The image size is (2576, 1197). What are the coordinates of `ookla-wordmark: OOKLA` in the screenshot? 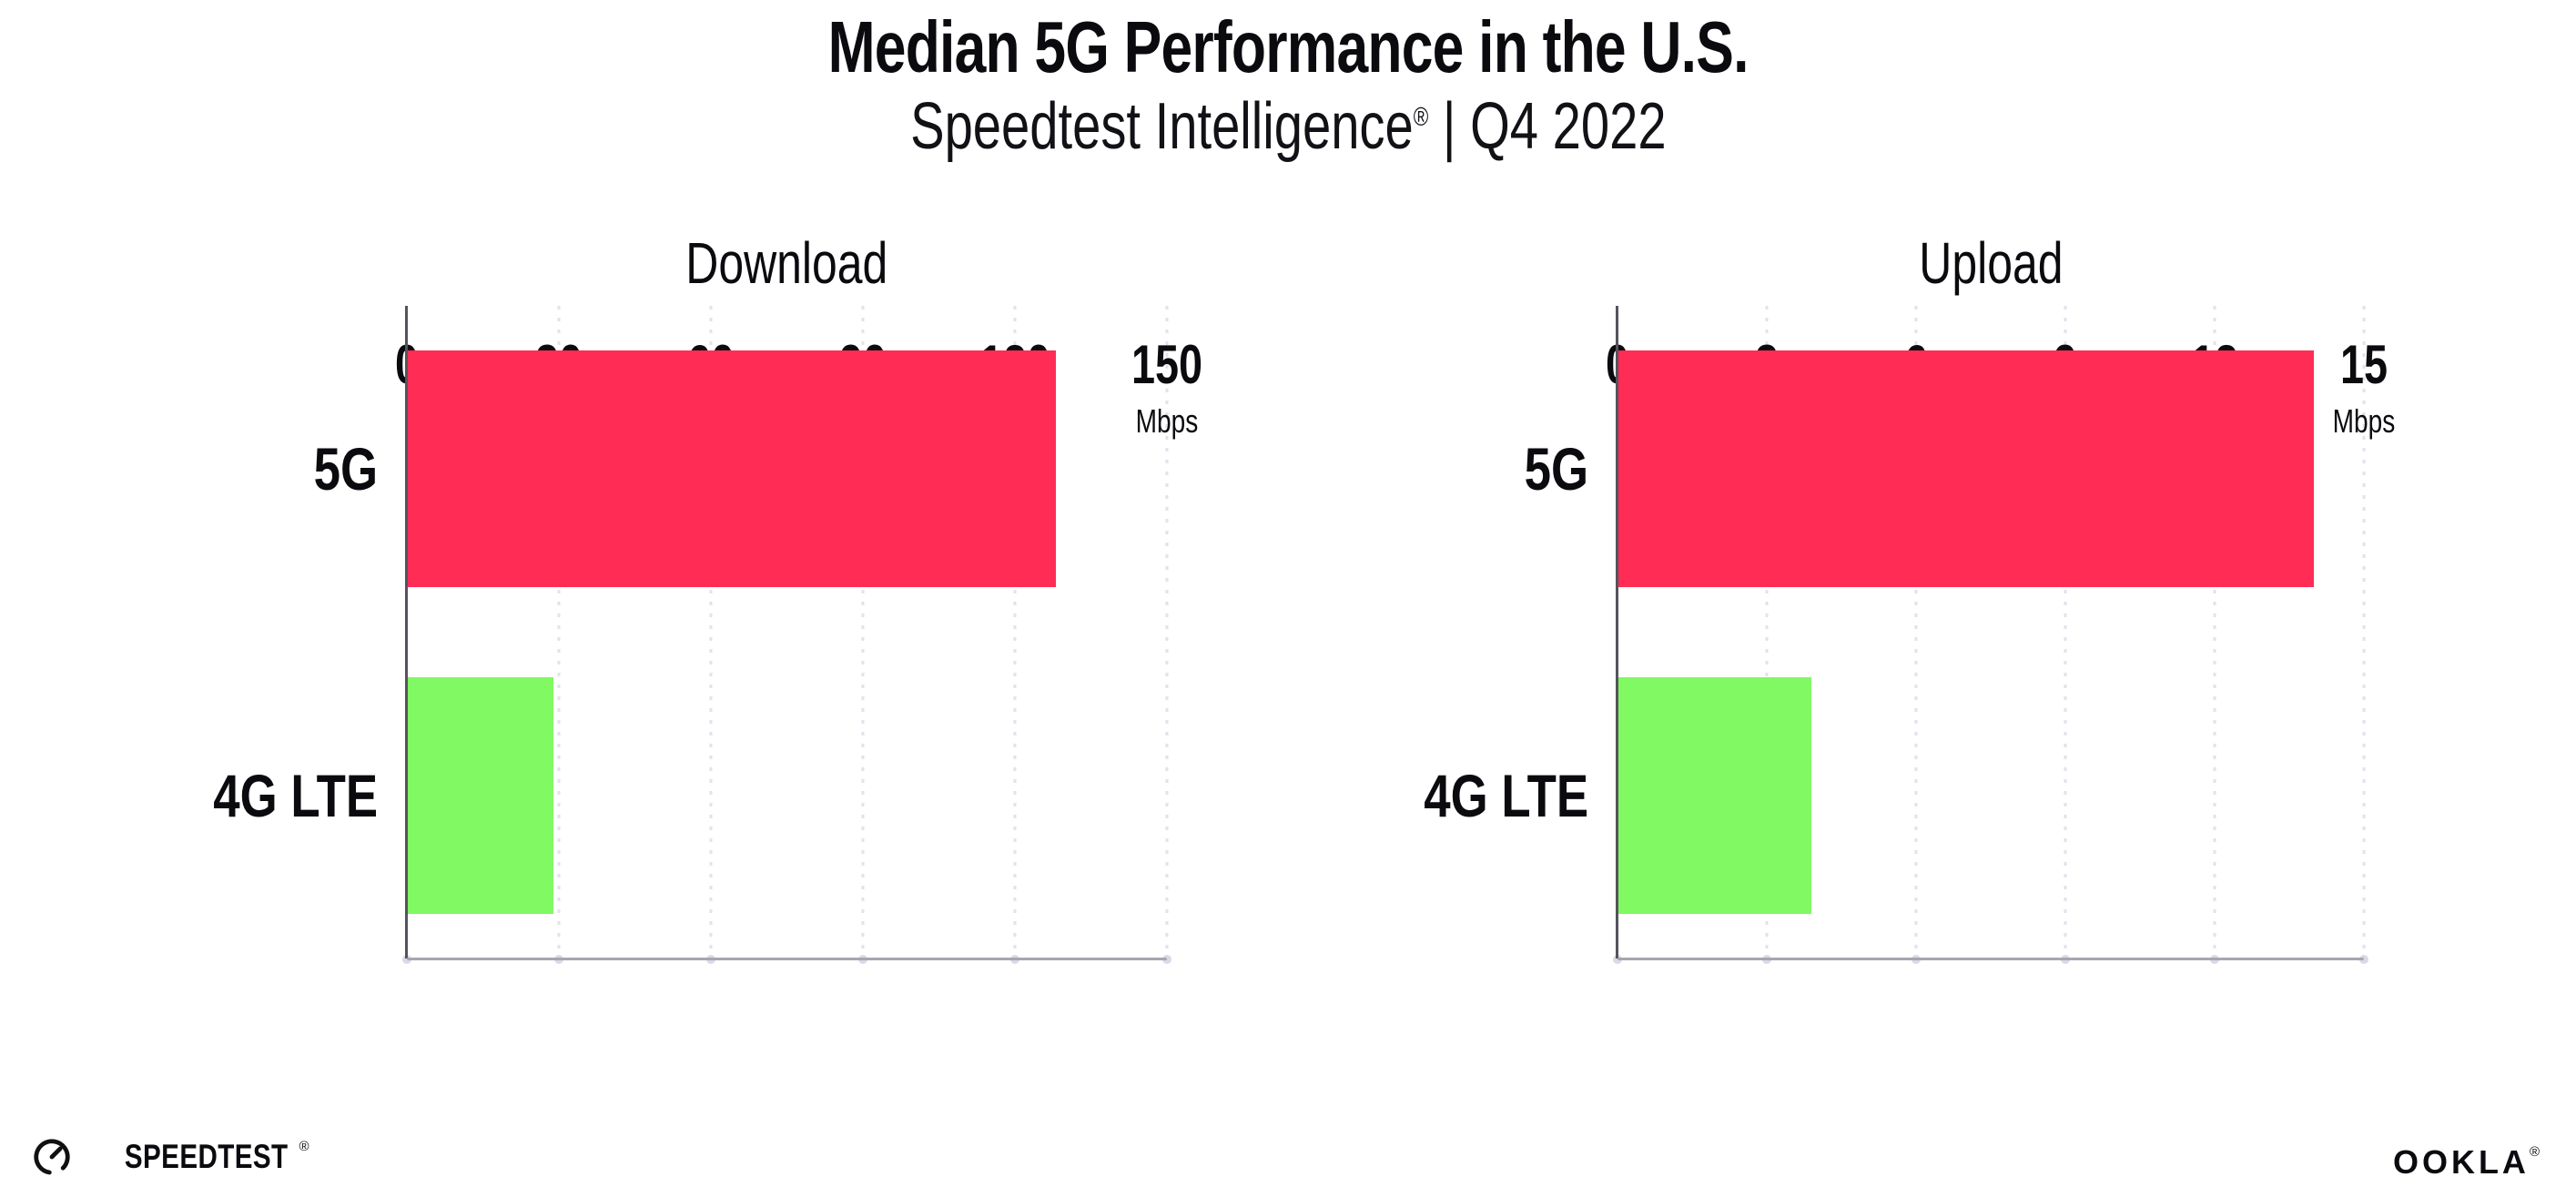 It's located at (2461, 1162).